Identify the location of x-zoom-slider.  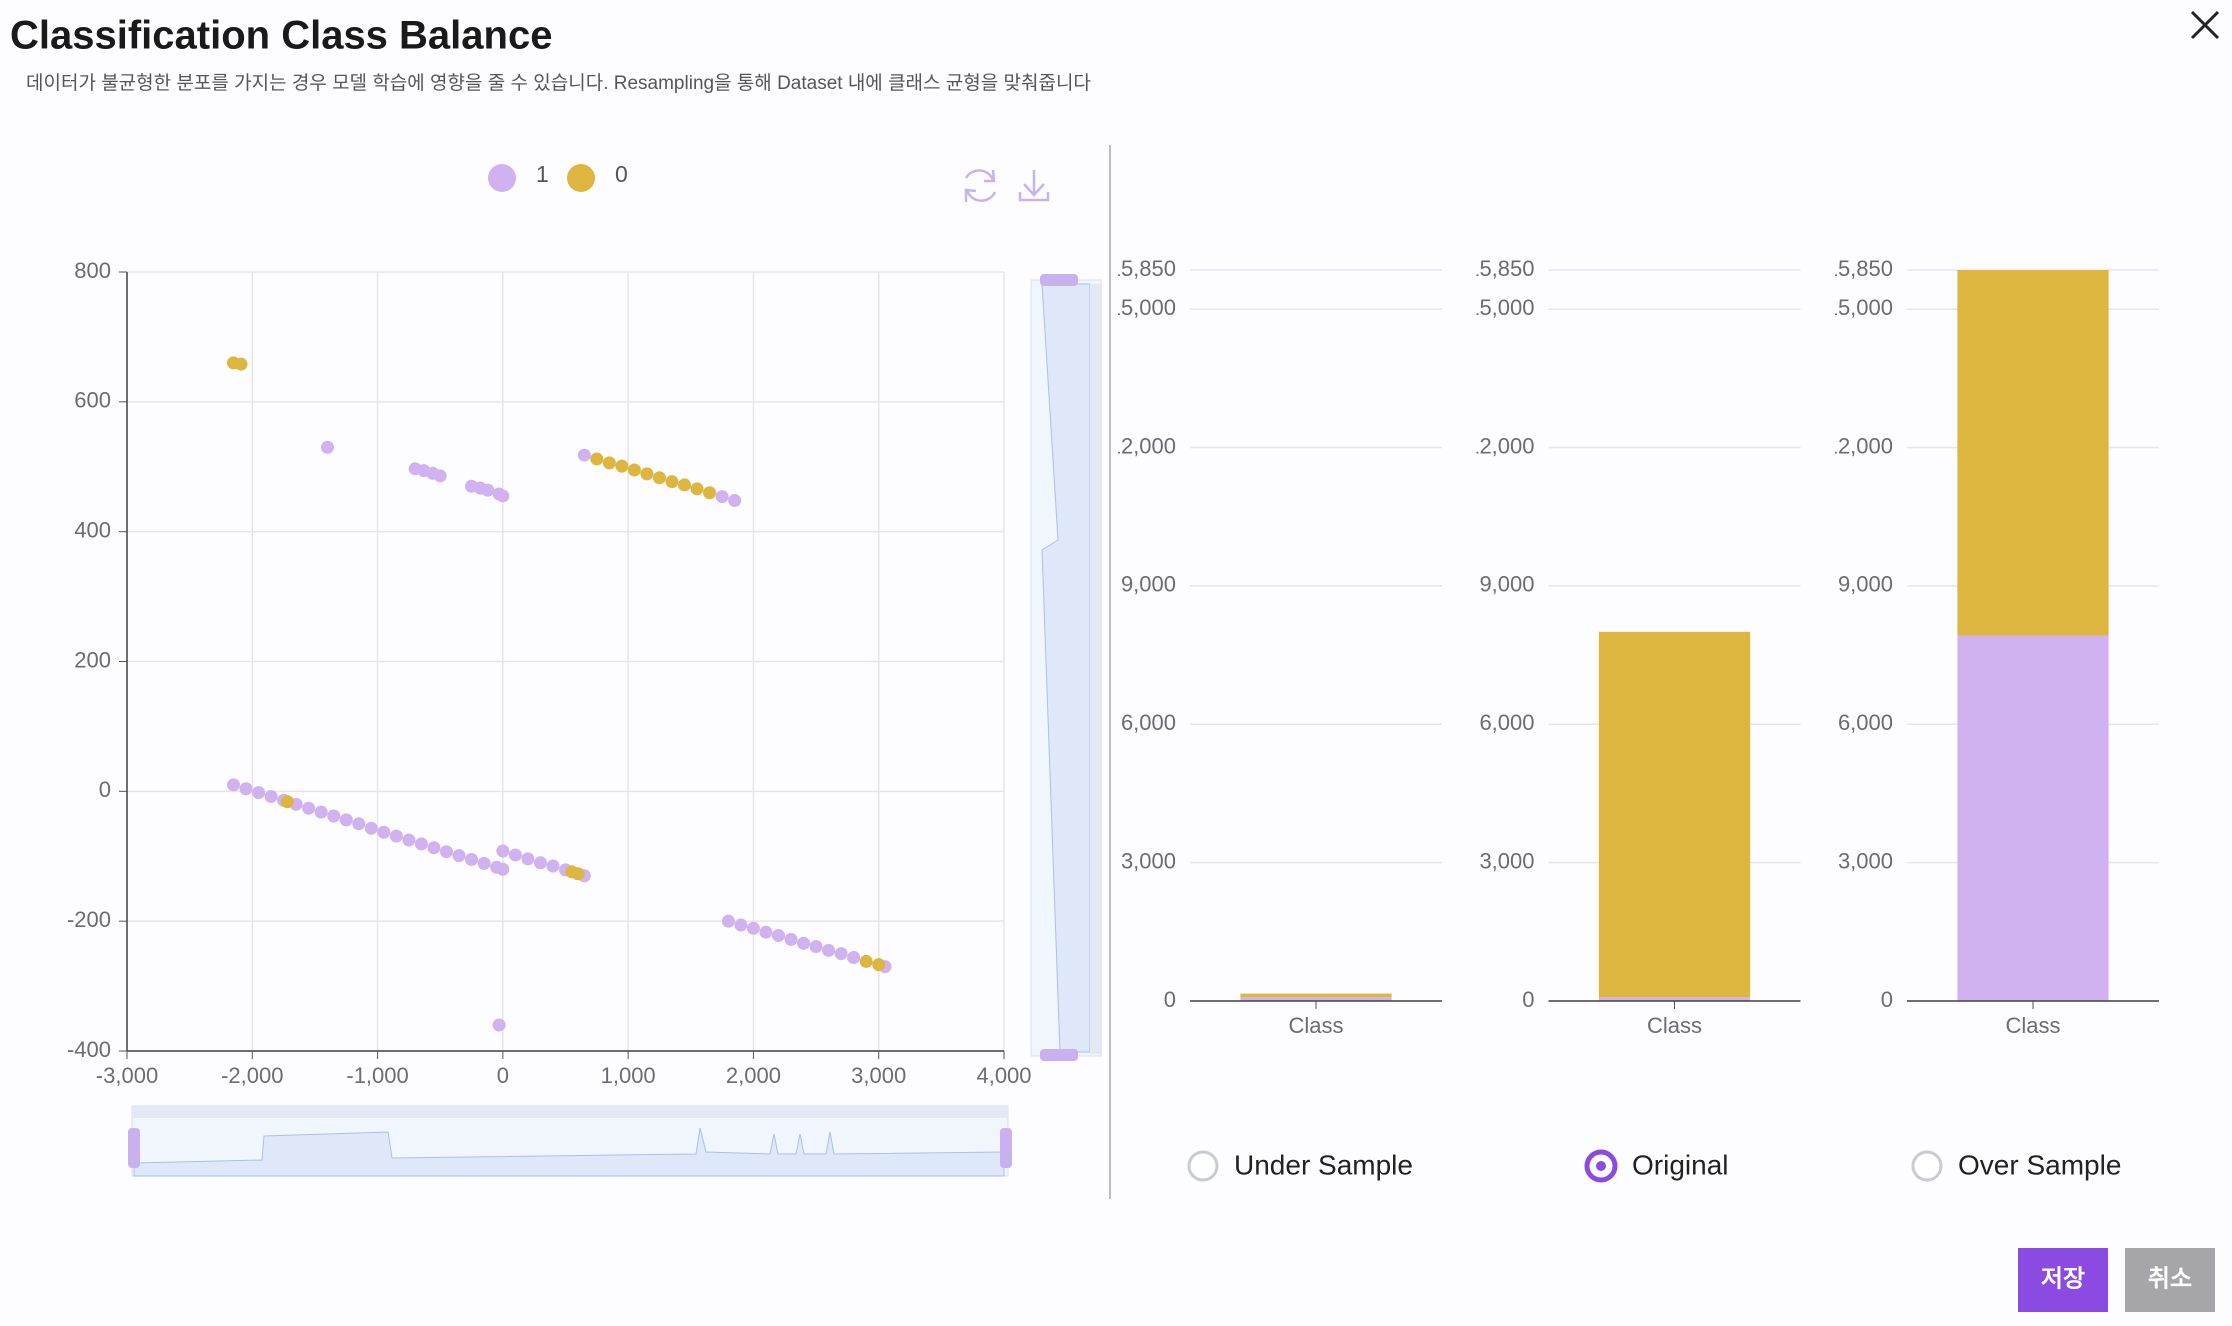
(570, 1141).